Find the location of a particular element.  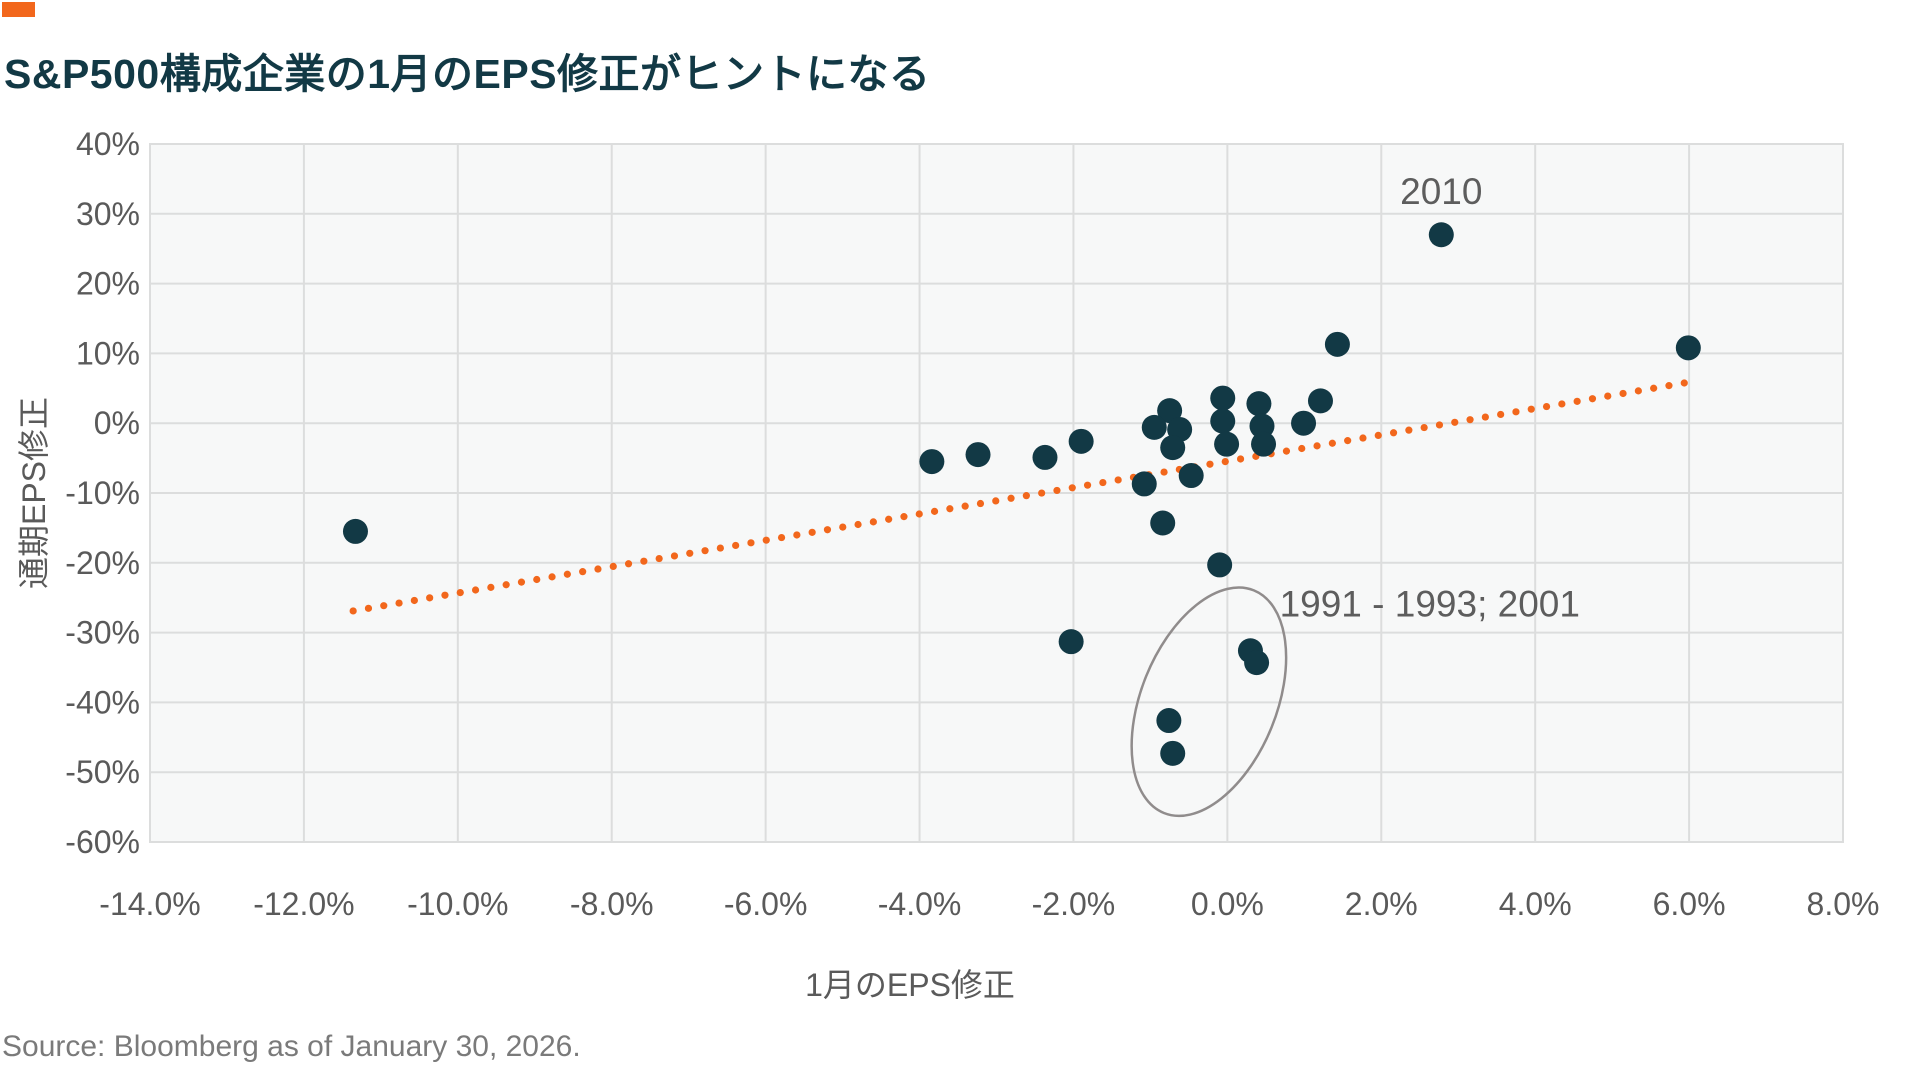

annotation-label: 1991 - 1993; 2001 is located at coordinates (1430, 604).